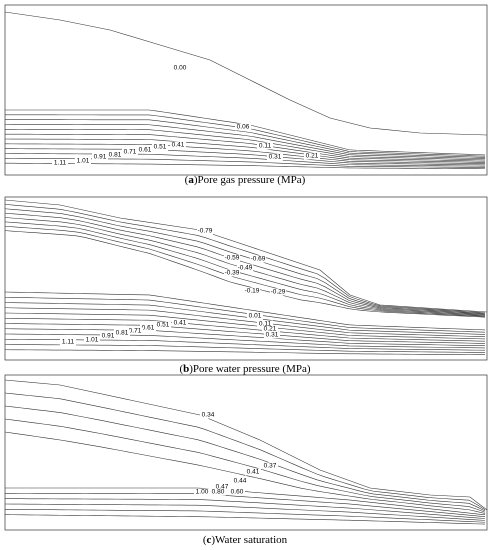 The height and width of the screenshot is (550, 490). I want to click on caption-part: )Pore gas pressure (MPa), so click(250, 180).